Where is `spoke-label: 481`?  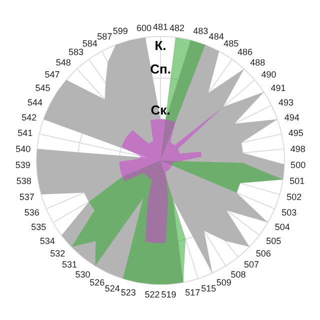 spoke-label: 481 is located at coordinates (160, 27).